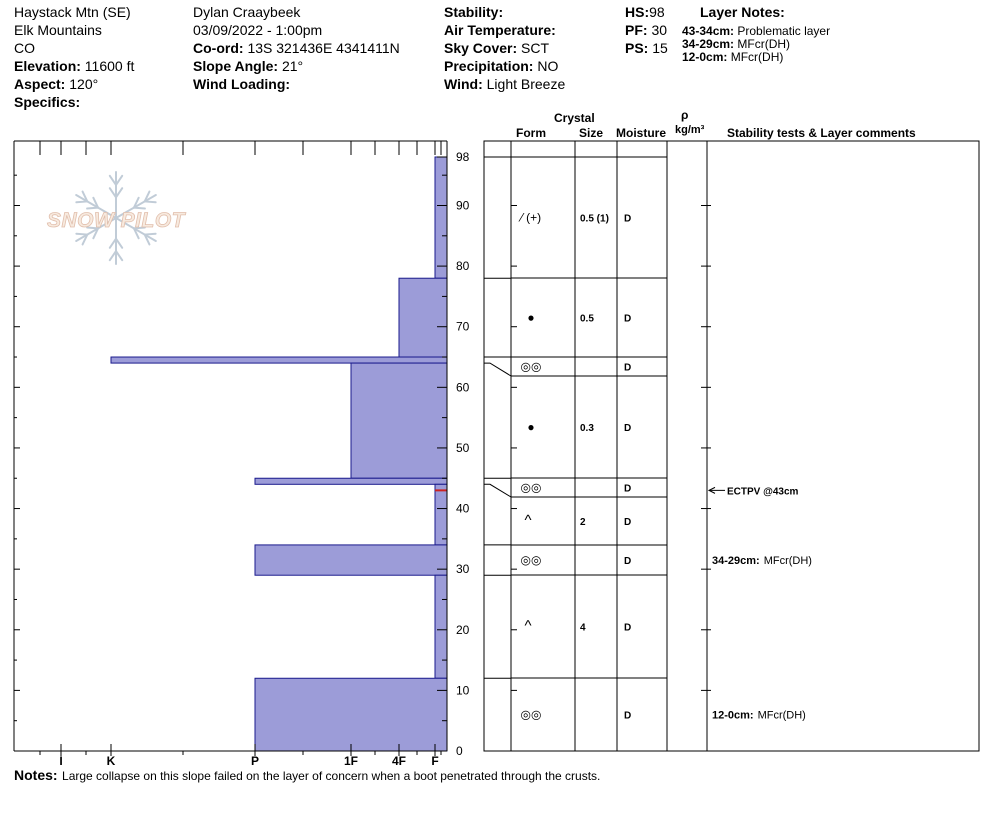 Image resolution: width=994 pixels, height=840 pixels. What do you see at coordinates (733, 57) in the screenshot?
I see `layer-note: 12-0cm: MFcr(DH)` at bounding box center [733, 57].